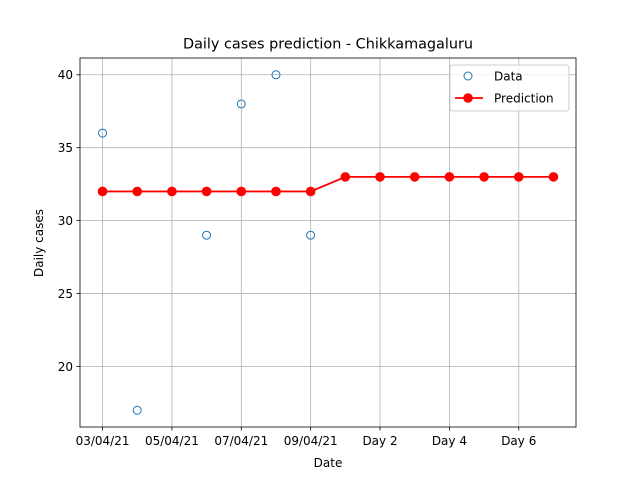 The image size is (640, 480). I want to click on y-tick-label: 25, so click(65, 294).